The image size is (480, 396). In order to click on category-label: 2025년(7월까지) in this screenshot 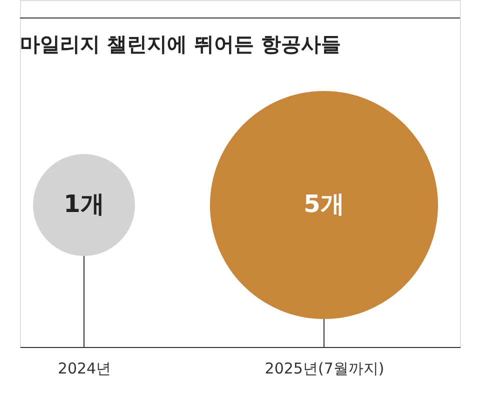, I will do `click(324, 369)`.